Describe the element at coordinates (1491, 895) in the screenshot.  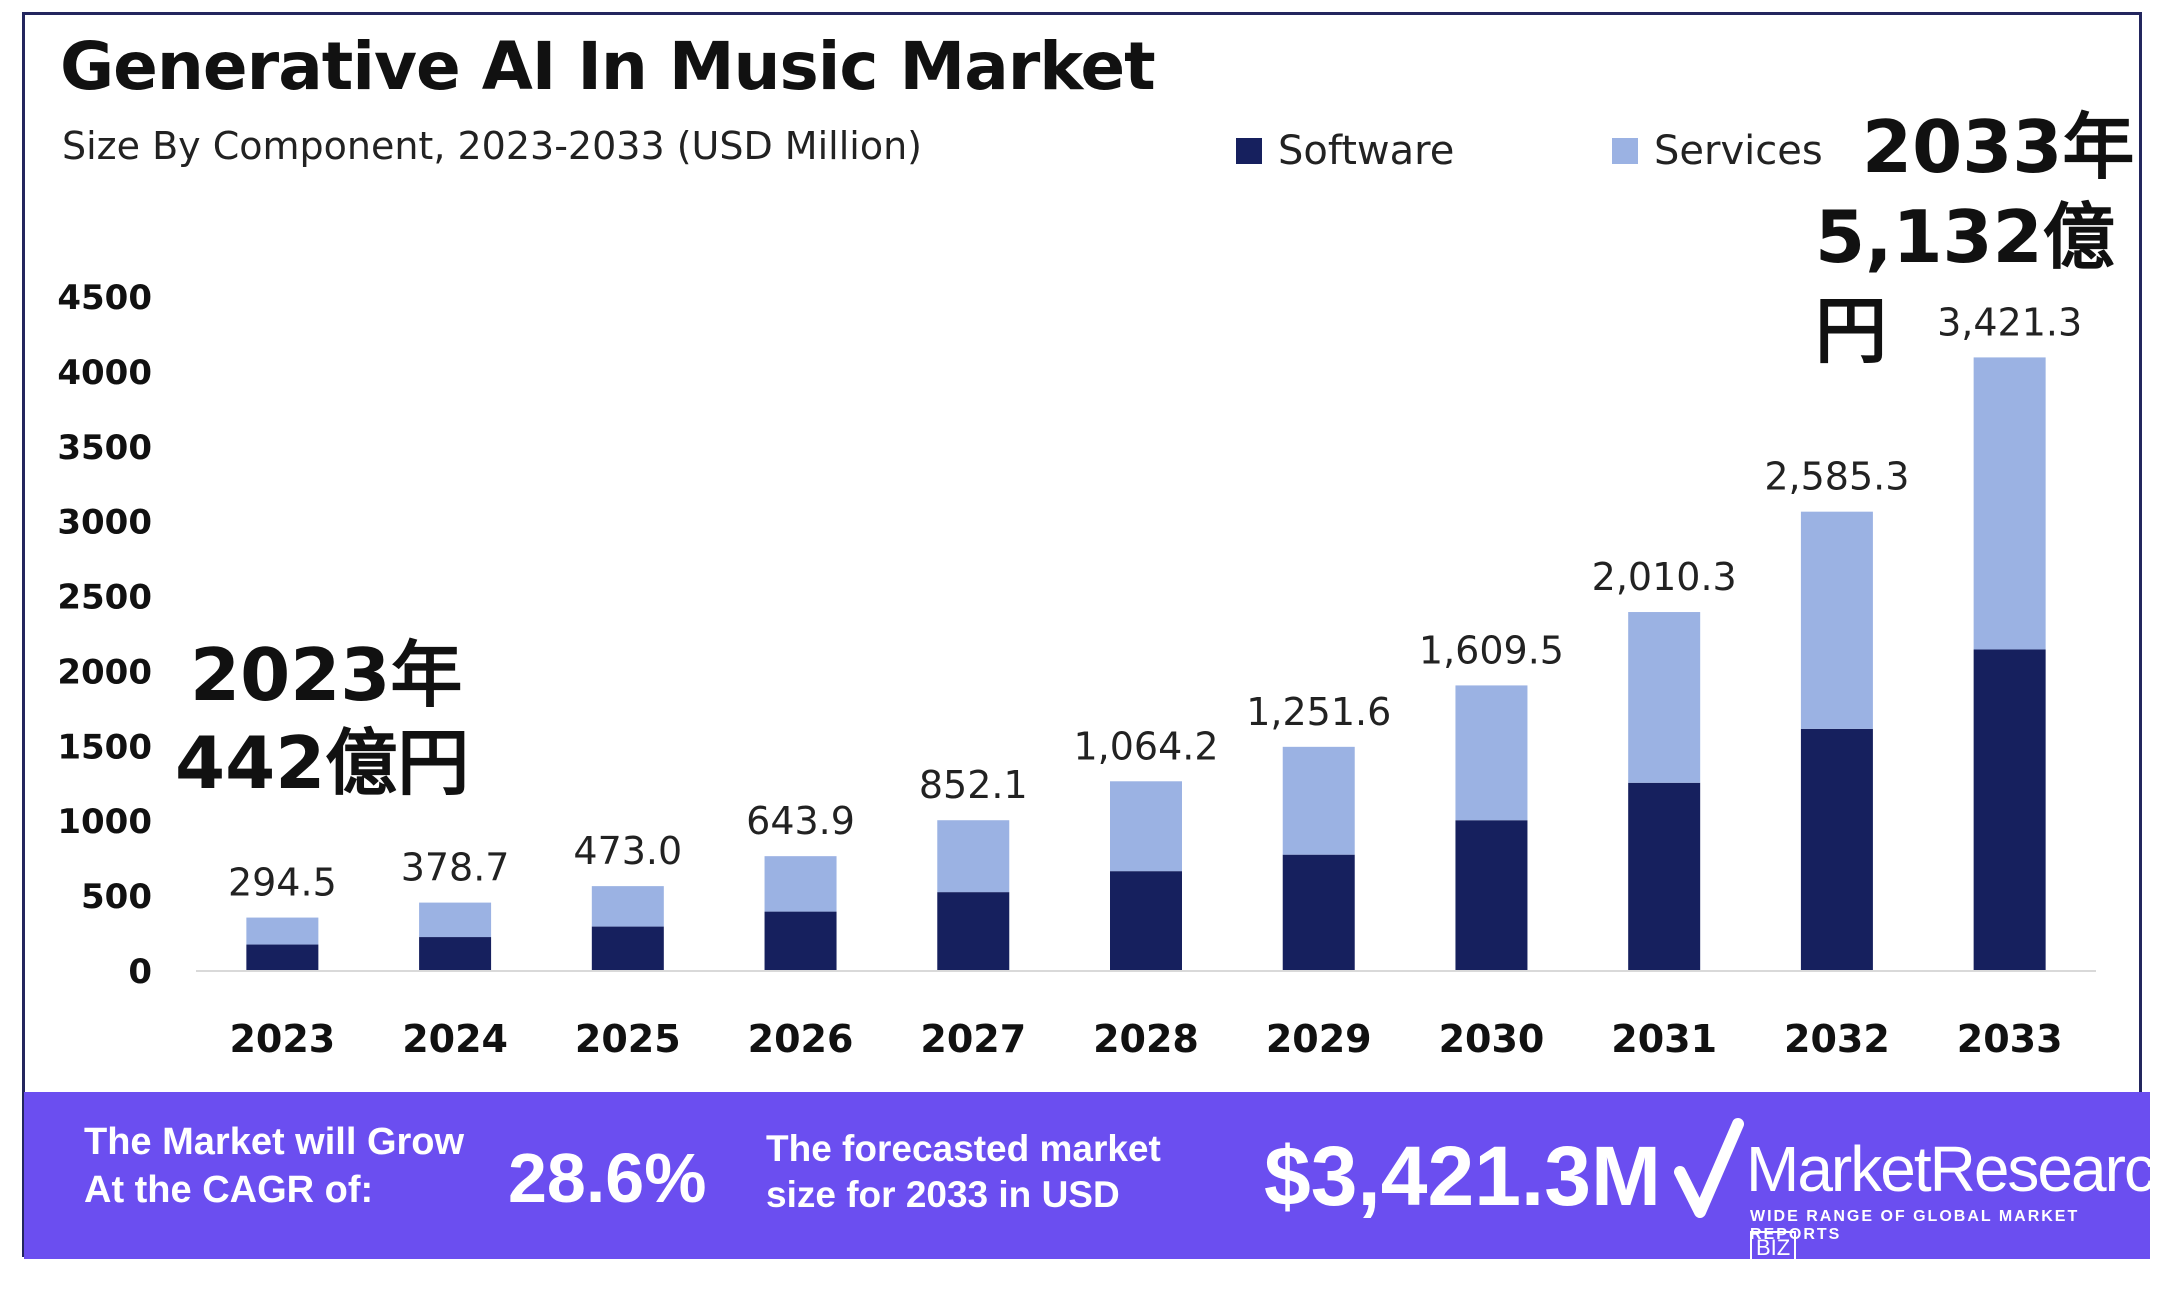
I see `bar-software-2030` at that location.